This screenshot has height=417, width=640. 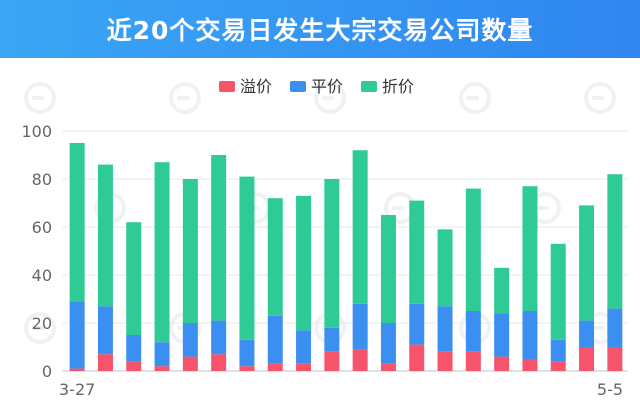 I want to click on y-tick-label: 60, so click(x=42, y=227).